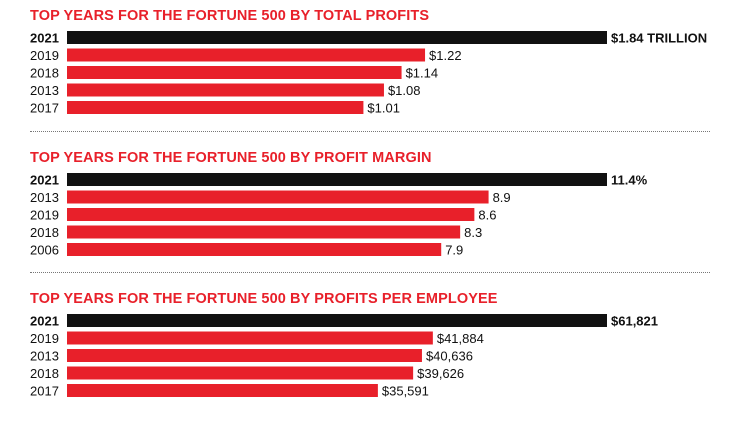  Describe the element at coordinates (460, 338) in the screenshot. I see `value-label: $41,884` at that location.